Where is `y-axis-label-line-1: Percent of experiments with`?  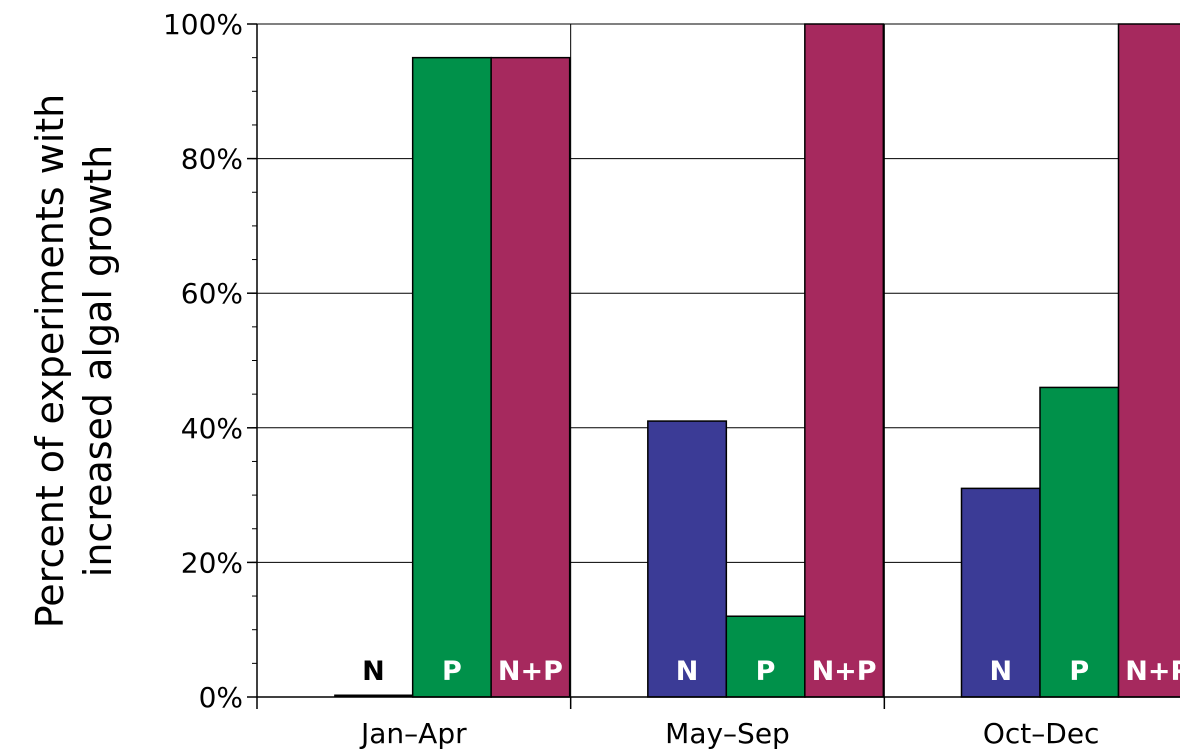 y-axis-label-line-1: Percent of experiments with is located at coordinates (50, 361).